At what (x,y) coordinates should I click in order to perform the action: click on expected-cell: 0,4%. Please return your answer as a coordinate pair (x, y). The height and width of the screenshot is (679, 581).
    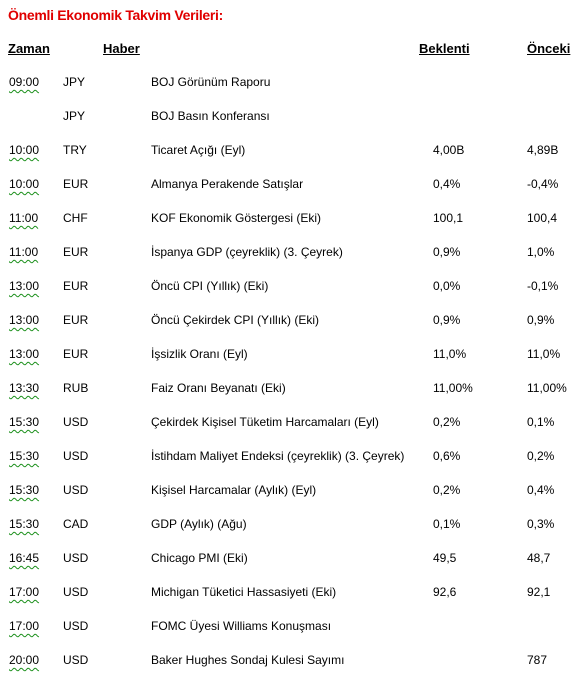
    Looking at the image, I should click on (447, 184).